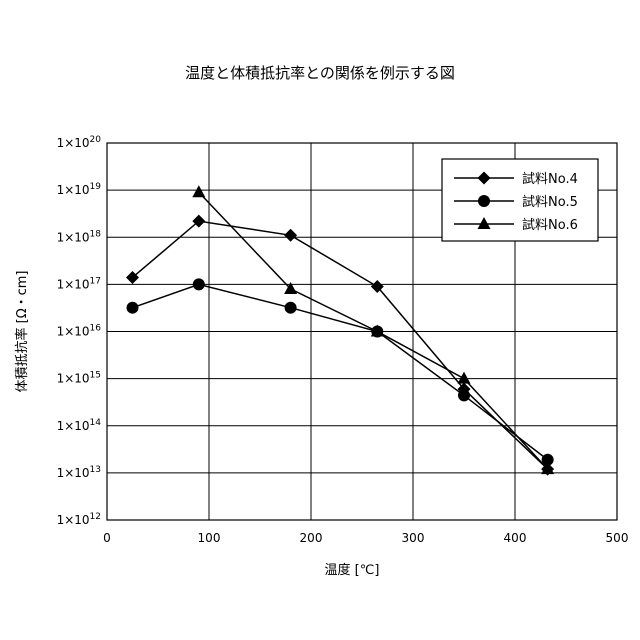 The height and width of the screenshot is (640, 640). Describe the element at coordinates (515, 538) in the screenshot. I see `x-tick-label: 400` at that location.